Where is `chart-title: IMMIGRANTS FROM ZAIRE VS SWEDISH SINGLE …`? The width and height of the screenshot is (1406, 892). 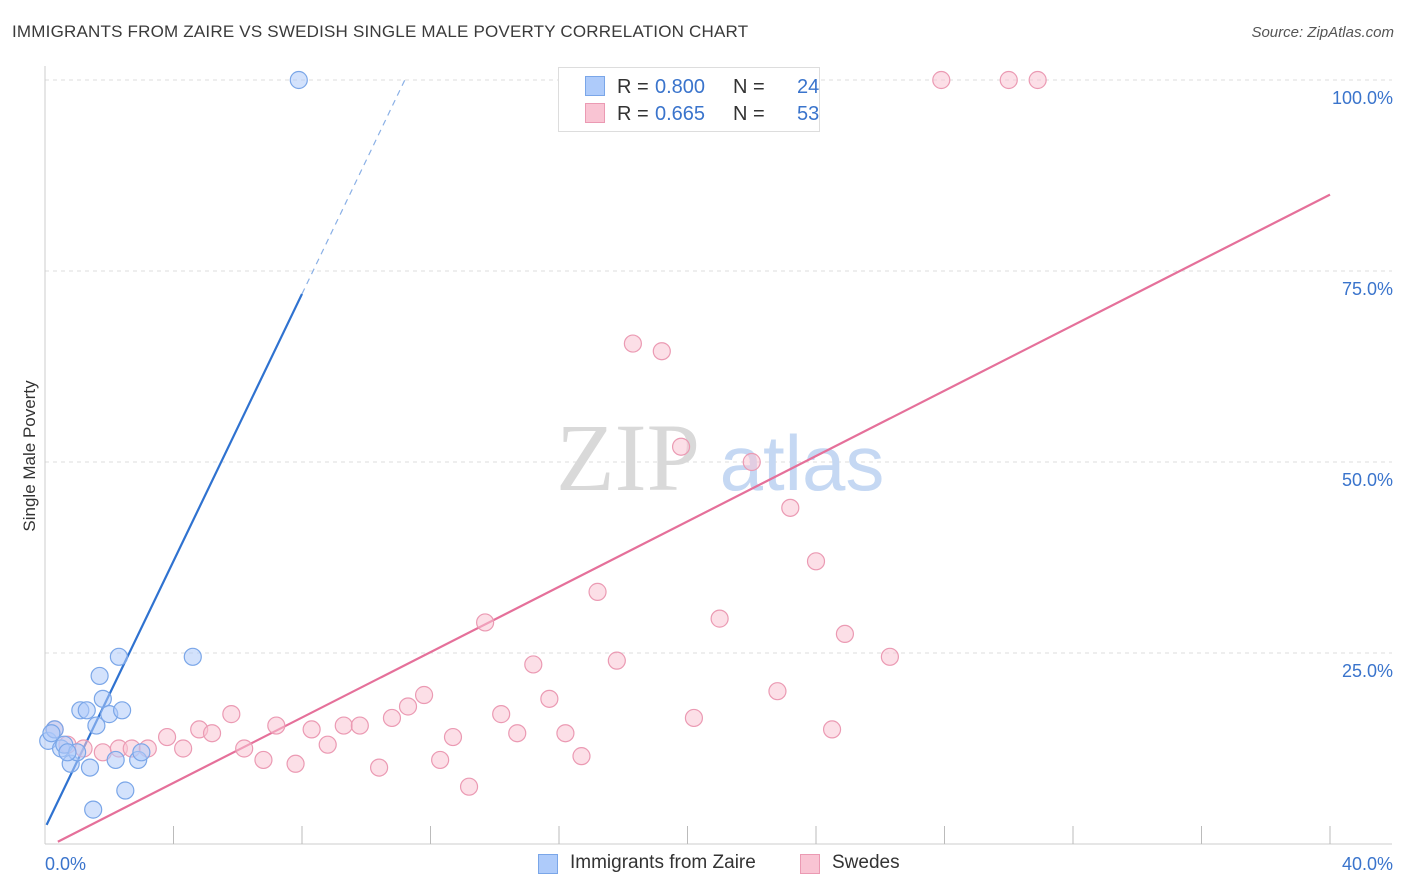
chart-title: IMMIGRANTS FROM ZAIRE VS SWEDISH SINGLE … is located at coordinates (380, 31).